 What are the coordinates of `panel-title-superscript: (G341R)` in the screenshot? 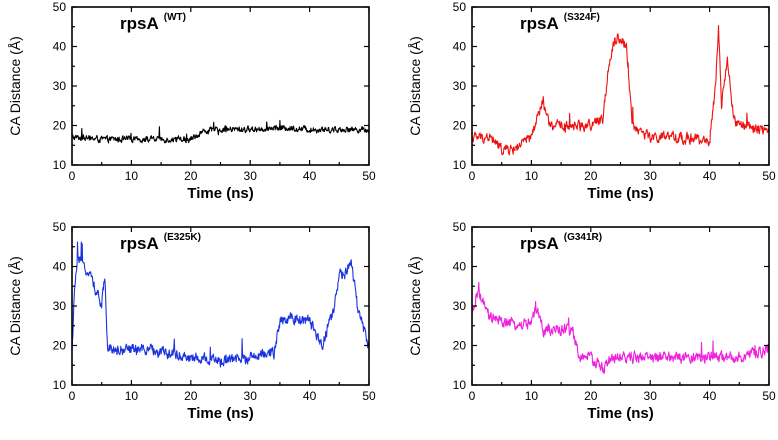 It's located at (583, 237).